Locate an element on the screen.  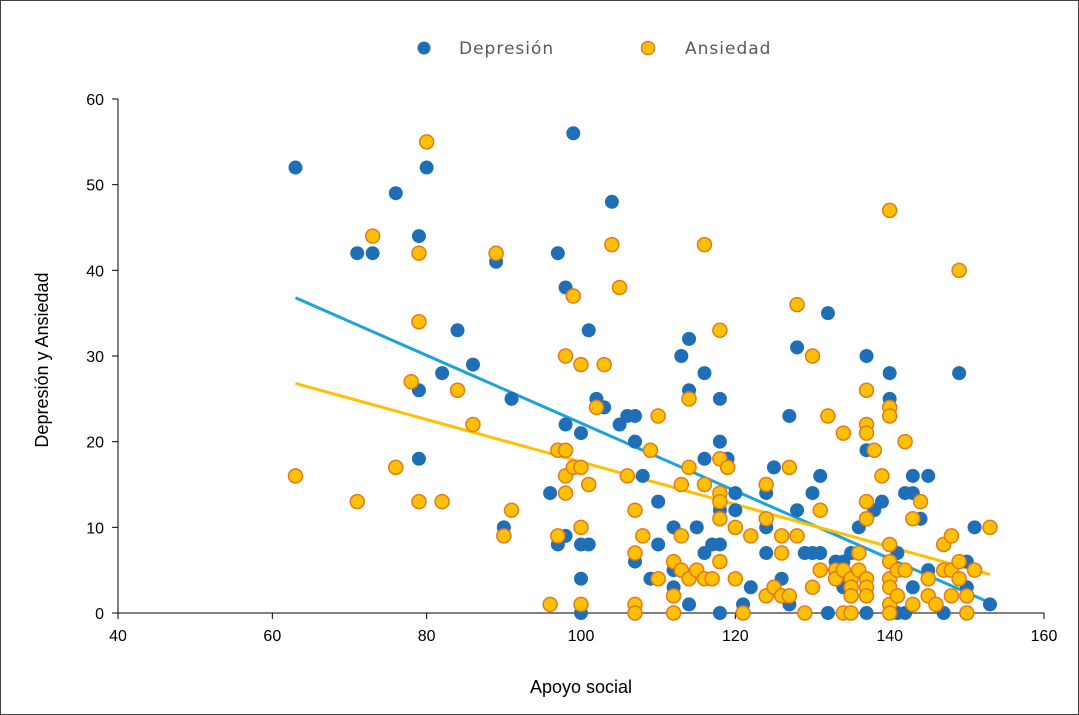
legend-label-depresion: Depresión is located at coordinates (506, 49).